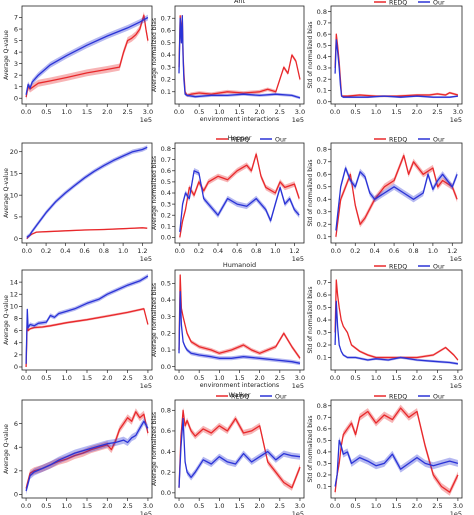 The image size is (474, 515). I want to click on x-tick-label: 0.4, so click(218, 251).